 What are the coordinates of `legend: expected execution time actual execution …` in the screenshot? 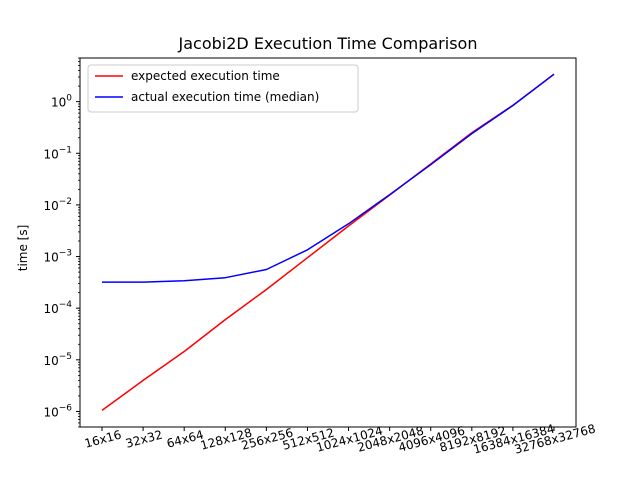 It's located at (223, 88).